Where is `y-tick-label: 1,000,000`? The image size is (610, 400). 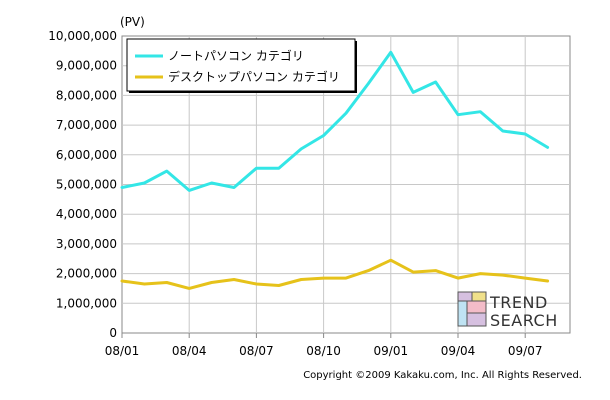 y-tick-label: 1,000,000 is located at coordinates (86, 303).